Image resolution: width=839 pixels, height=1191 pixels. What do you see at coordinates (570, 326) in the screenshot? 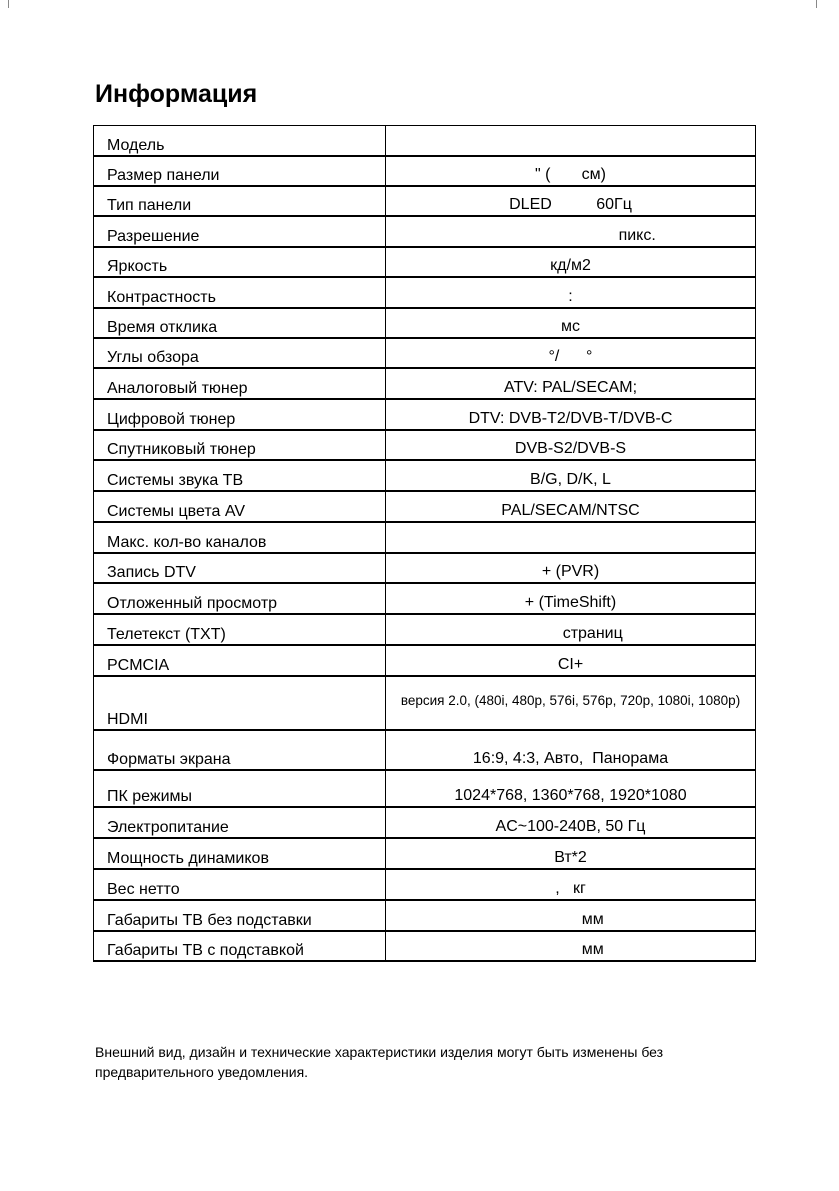
I see `spec-value: мс` at bounding box center [570, 326].